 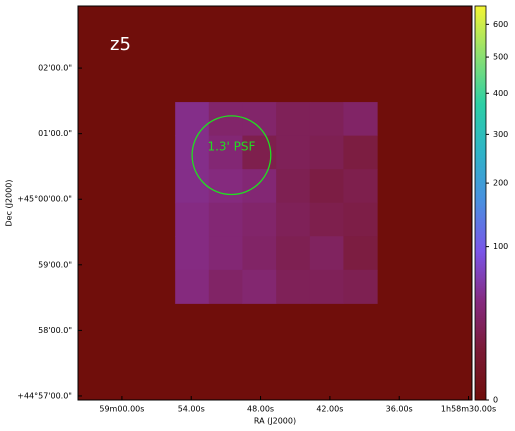 What do you see at coordinates (121, 409) in the screenshot?
I see `x-tick-label: 59m00.00s` at bounding box center [121, 409].